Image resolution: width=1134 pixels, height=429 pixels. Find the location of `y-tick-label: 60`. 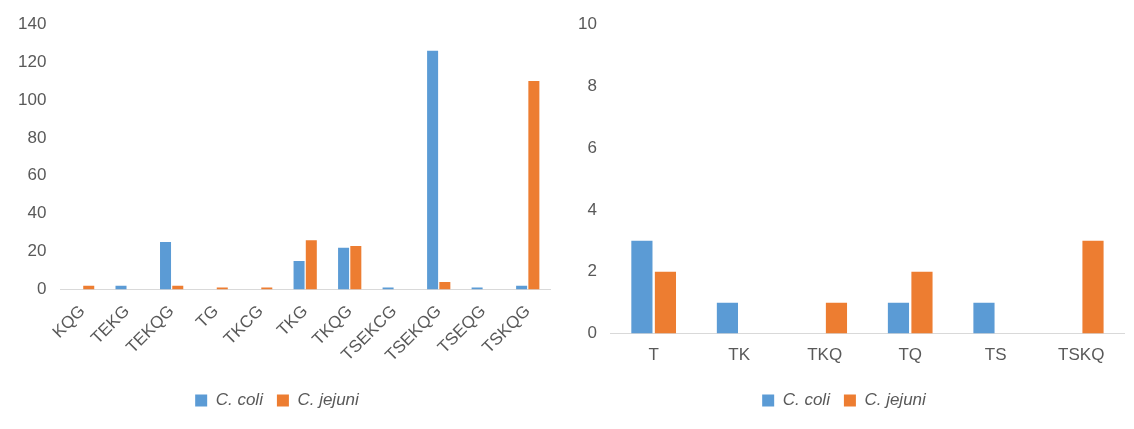

y-tick-label: 60 is located at coordinates (37, 175).